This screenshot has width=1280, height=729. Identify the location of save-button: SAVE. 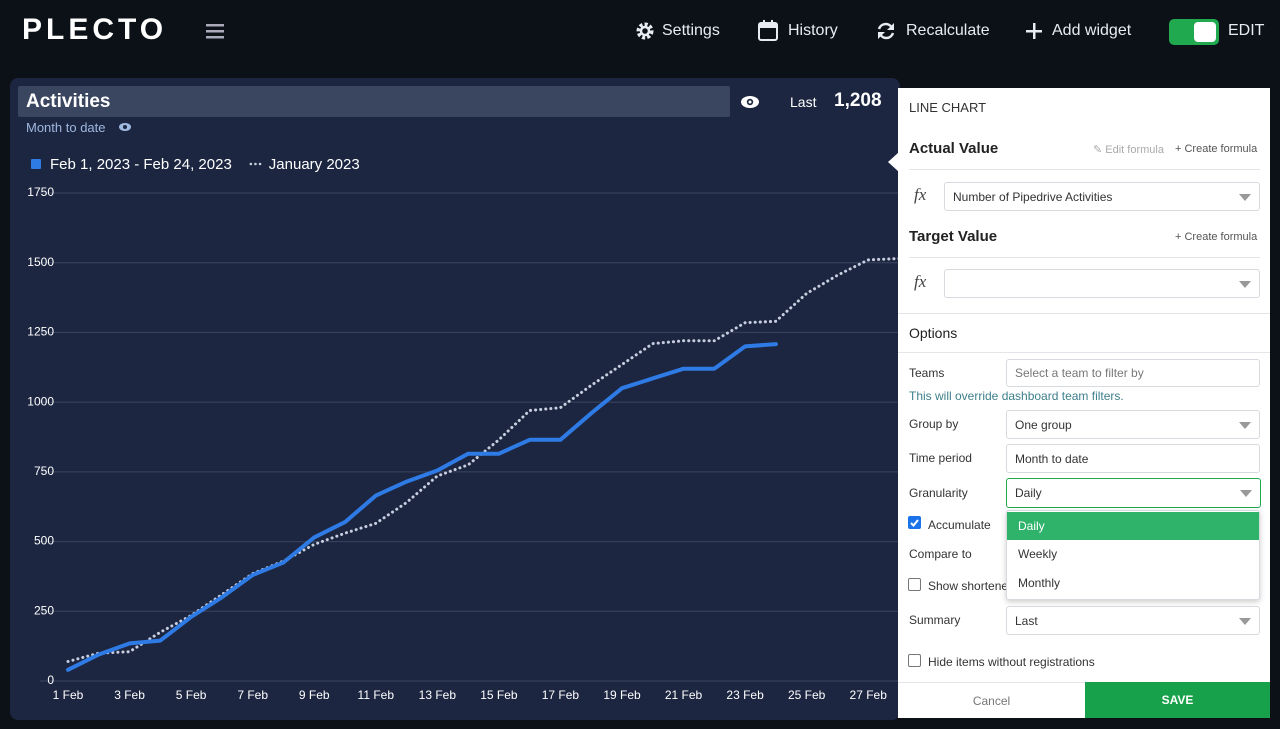
(1177, 700).